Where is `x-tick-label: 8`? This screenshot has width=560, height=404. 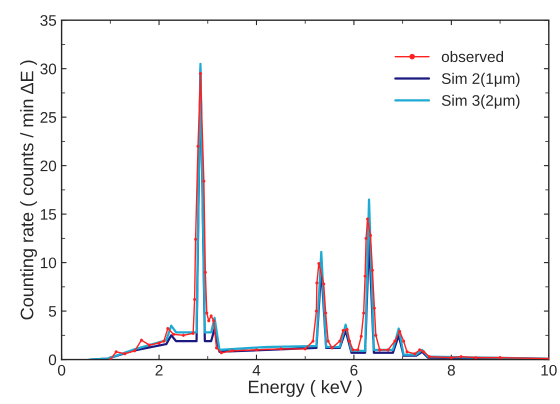 x-tick-label: 8 is located at coordinates (451, 370).